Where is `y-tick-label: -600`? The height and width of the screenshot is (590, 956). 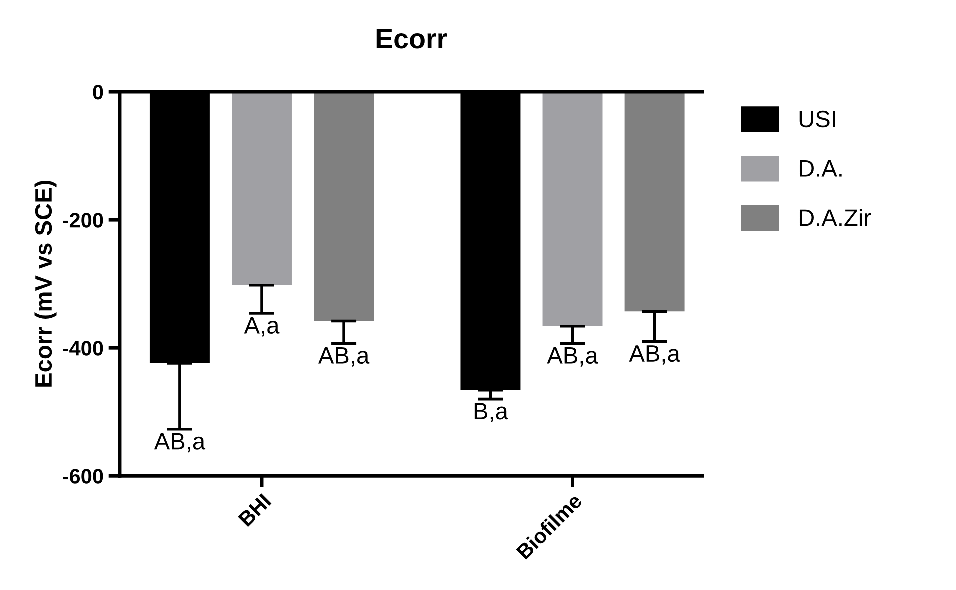
y-tick-label: -600 is located at coordinates (83, 476).